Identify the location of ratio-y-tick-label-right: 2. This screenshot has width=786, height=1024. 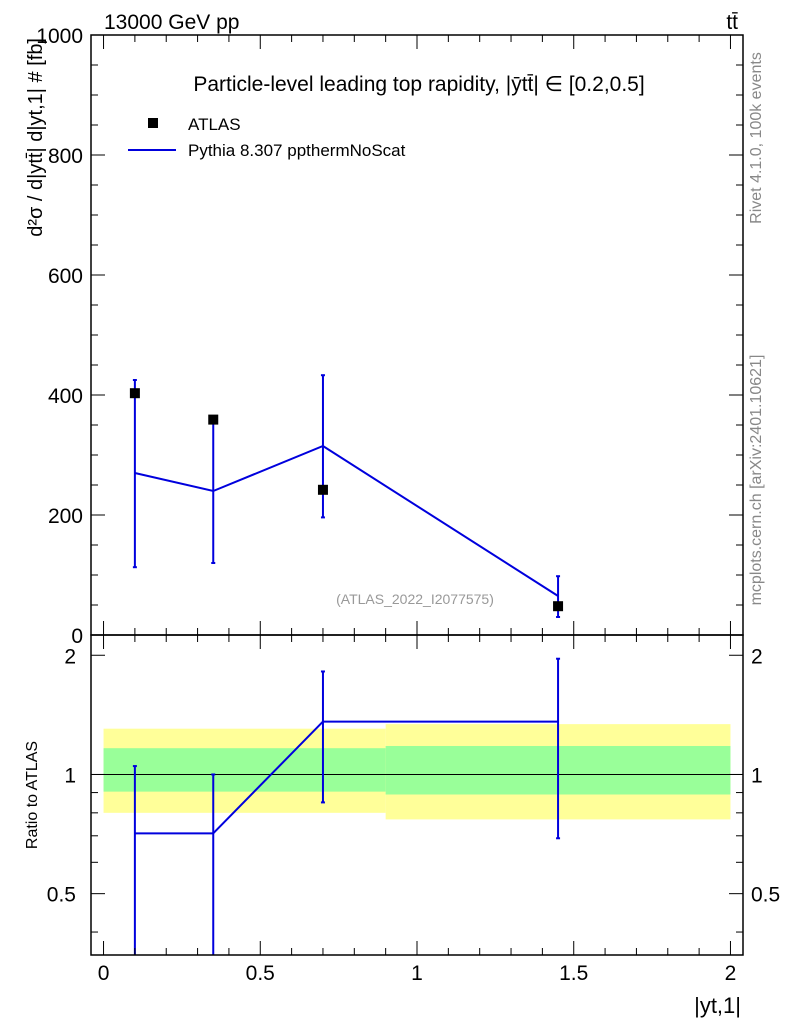
(757, 656).